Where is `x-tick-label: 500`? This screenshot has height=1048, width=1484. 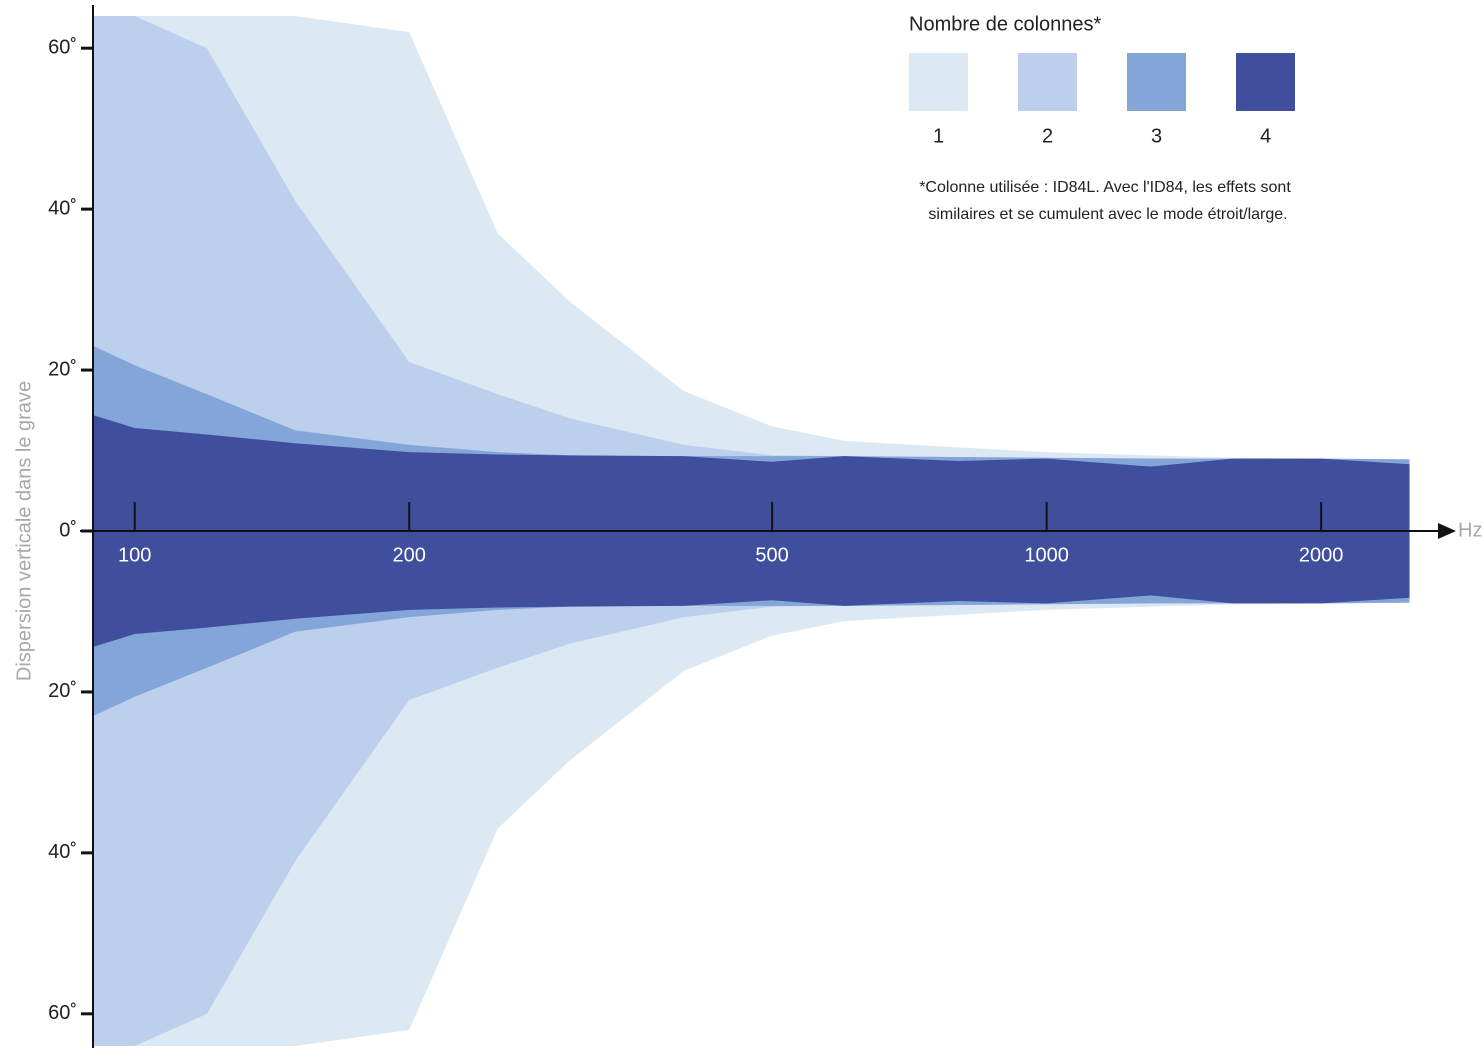 x-tick-label: 500 is located at coordinates (771, 555).